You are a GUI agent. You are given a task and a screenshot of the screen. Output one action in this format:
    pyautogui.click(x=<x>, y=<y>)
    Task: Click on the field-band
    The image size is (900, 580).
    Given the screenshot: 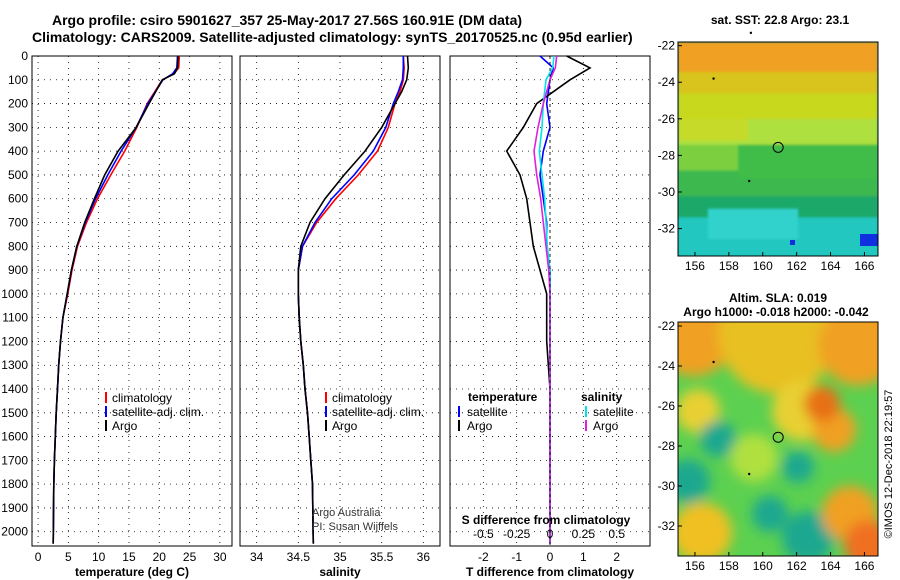 What is the action you would take?
    pyautogui.click(x=778, y=83)
    